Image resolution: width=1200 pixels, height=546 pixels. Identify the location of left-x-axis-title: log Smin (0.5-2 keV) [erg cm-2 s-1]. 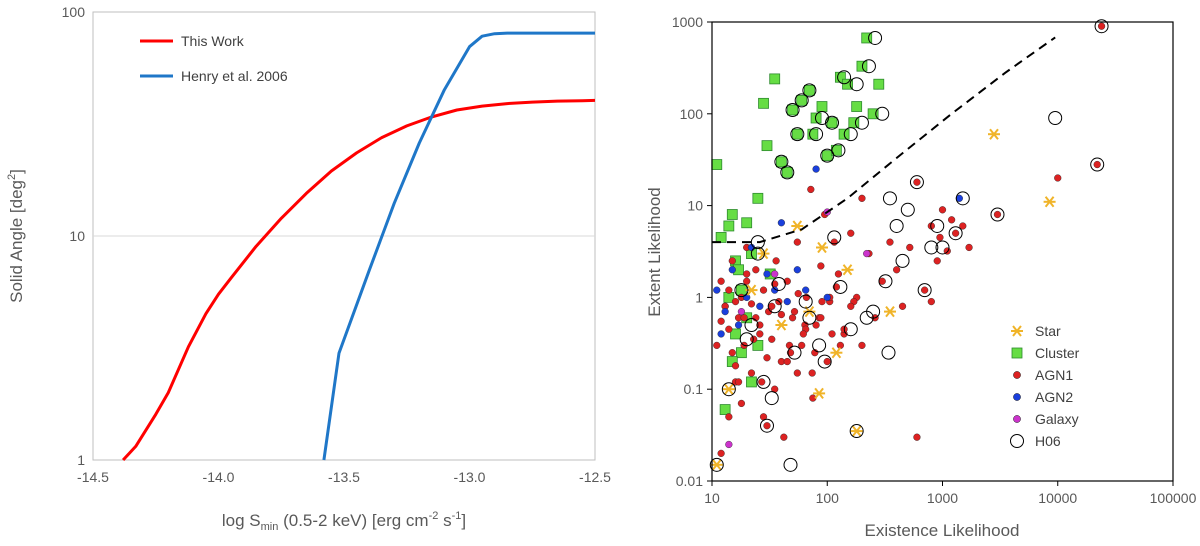
(344, 521).